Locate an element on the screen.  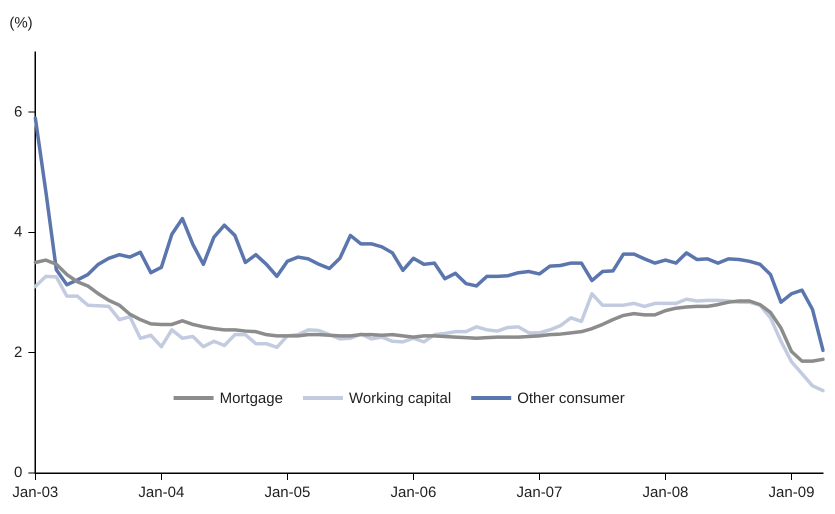
y-axis-title: (%) is located at coordinates (21, 23).